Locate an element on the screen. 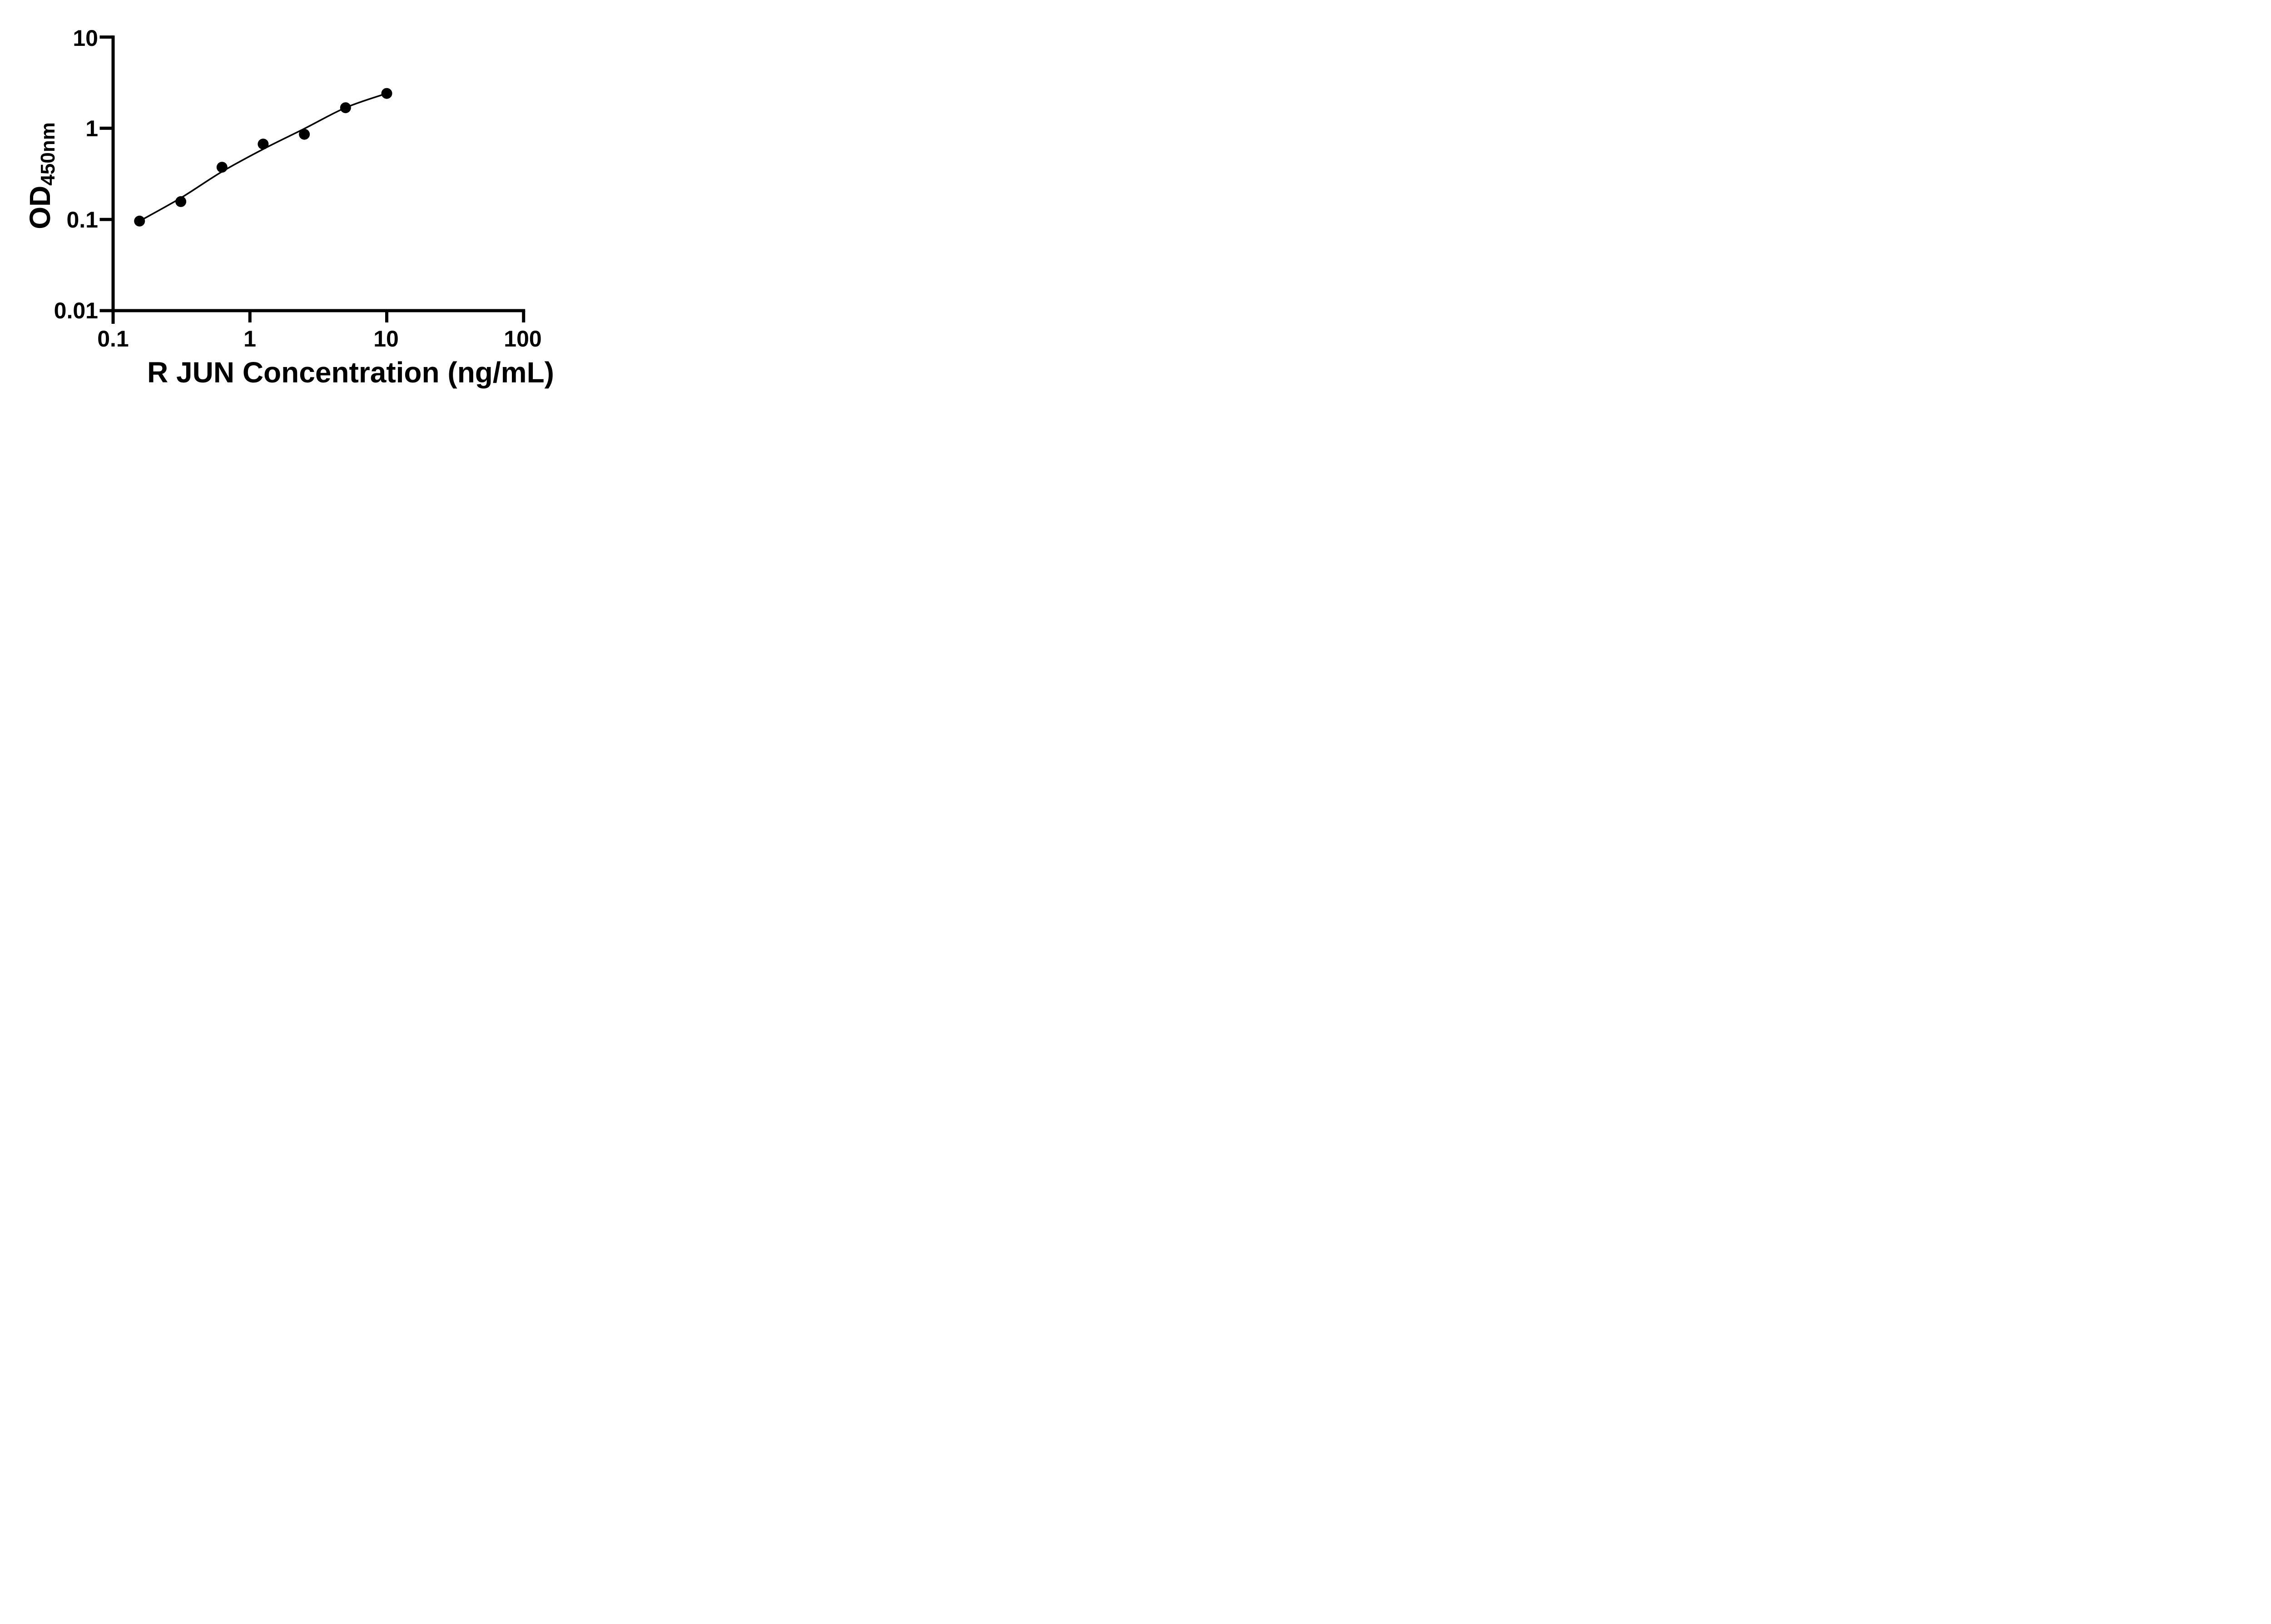 The image size is (2271, 1624). y-tick-label-0.01: 0.01 is located at coordinates (76, 310).